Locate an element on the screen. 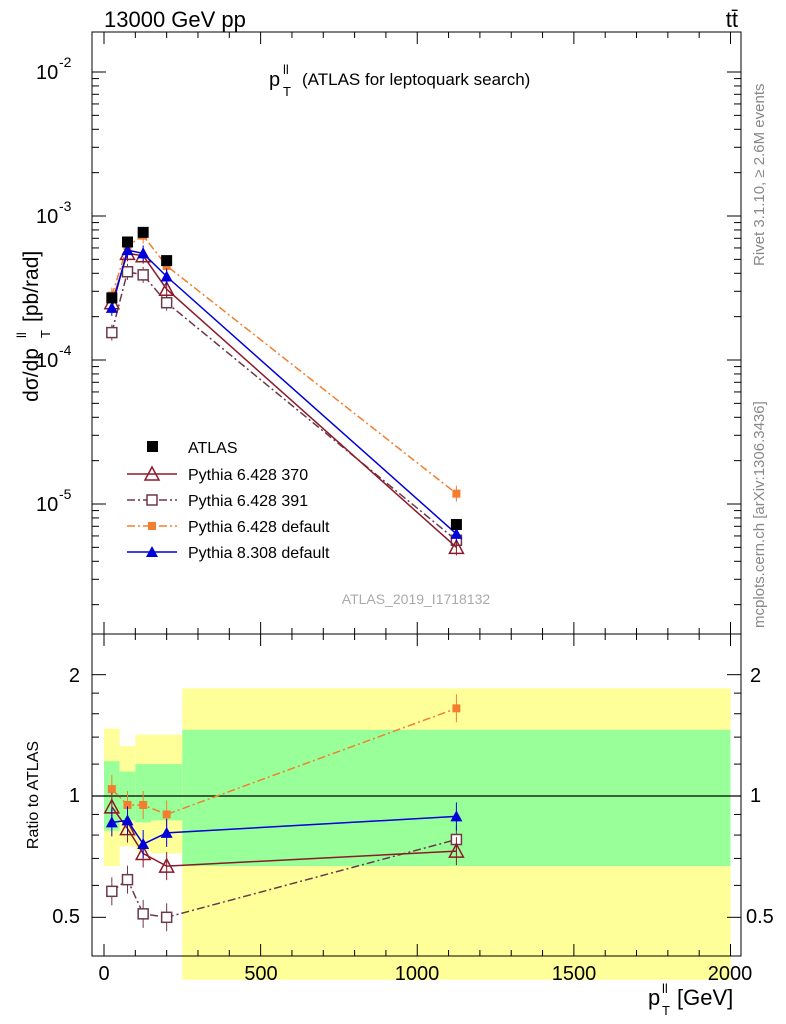 This screenshot has height=1024, width=786. y-tick-exp: -3 is located at coordinates (65, 206).